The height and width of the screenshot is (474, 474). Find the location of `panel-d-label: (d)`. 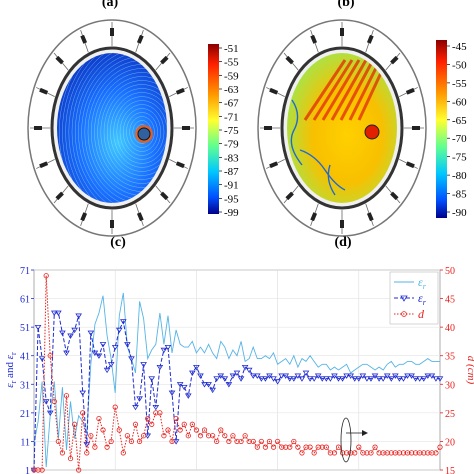

panel-d-label: (d) is located at coordinates (342, 242).